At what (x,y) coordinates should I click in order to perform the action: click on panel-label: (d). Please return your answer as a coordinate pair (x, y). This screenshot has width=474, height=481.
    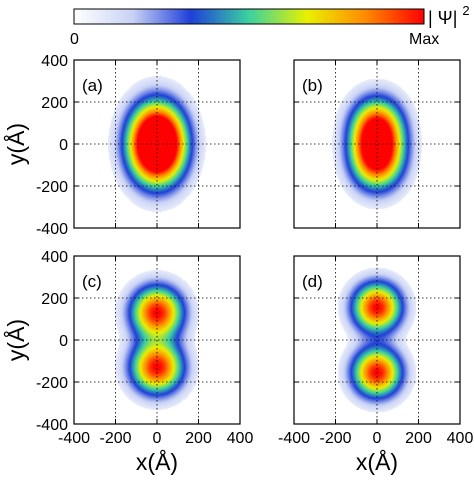
    Looking at the image, I should click on (312, 281).